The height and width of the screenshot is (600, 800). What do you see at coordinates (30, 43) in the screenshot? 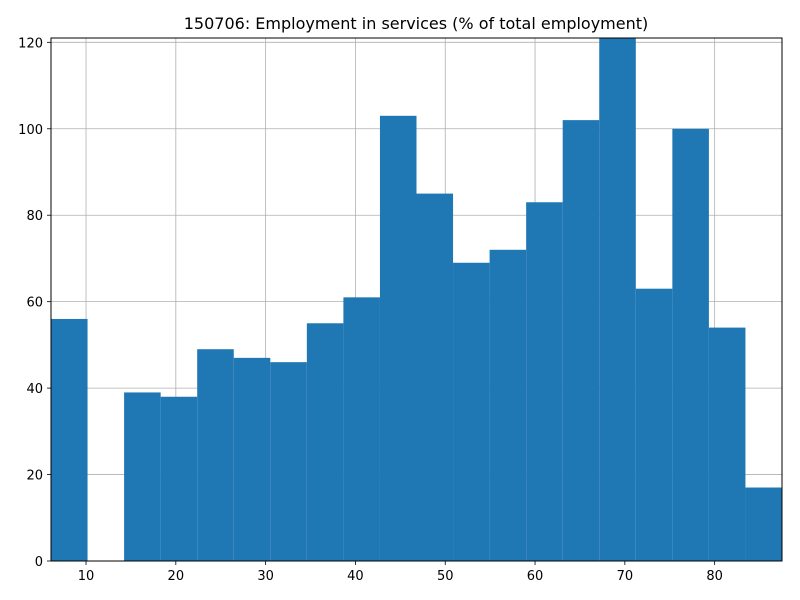
I see `y-tick-label: 120` at bounding box center [30, 43].